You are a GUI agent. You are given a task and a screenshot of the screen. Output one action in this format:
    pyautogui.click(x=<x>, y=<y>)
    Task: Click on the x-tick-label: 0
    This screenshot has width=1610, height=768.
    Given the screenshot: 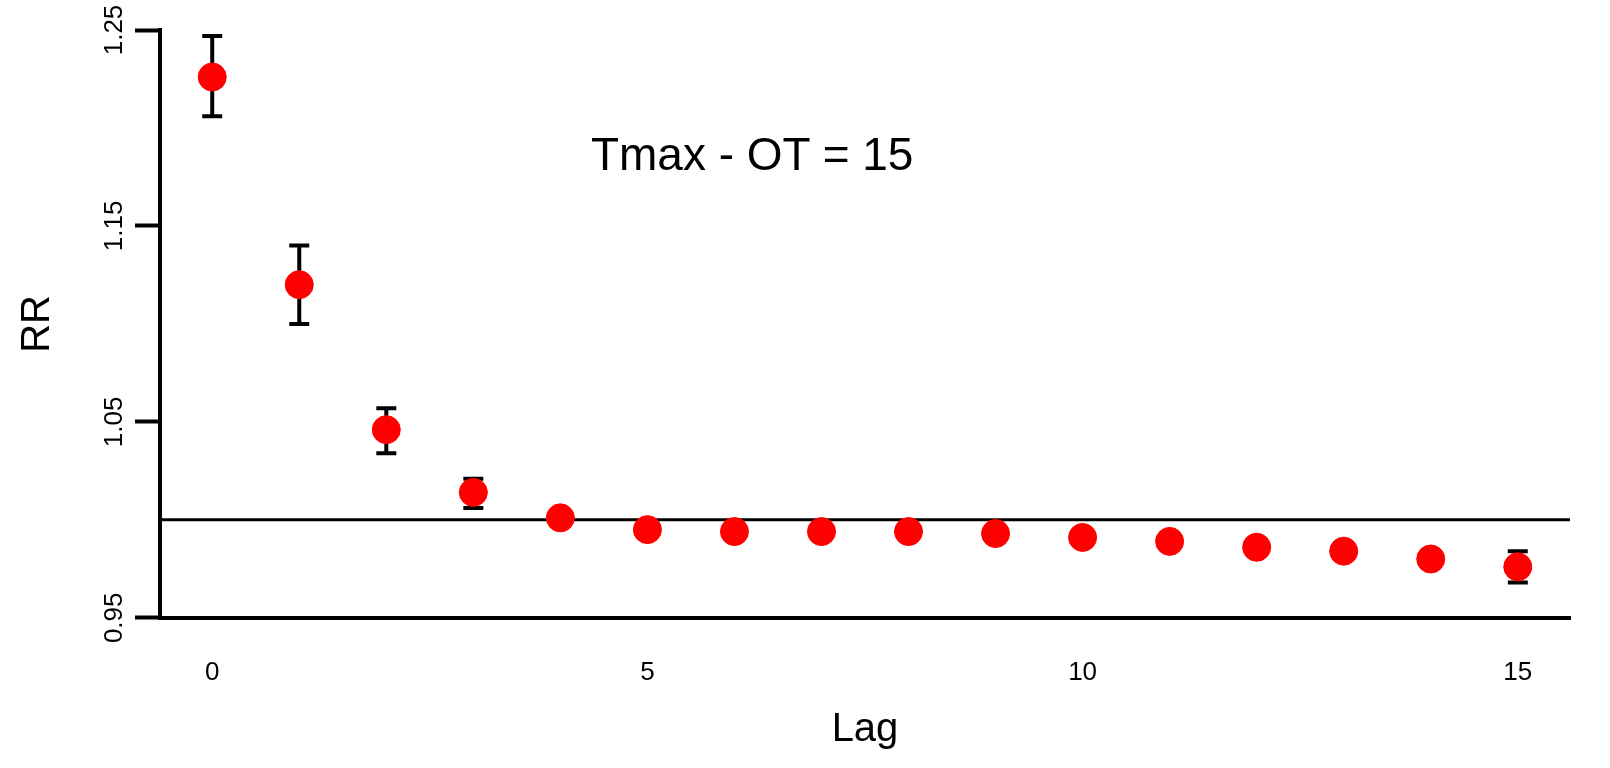 What is the action you would take?
    pyautogui.click(x=212, y=670)
    